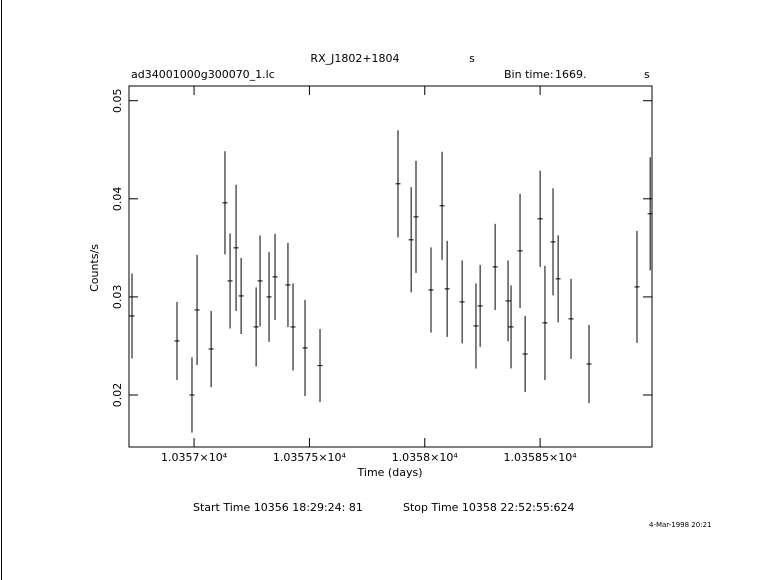 The width and height of the screenshot is (781, 580). Describe the element at coordinates (203, 74) in the screenshot. I see `subtitle: ad34001000g300070_1.lc` at that location.